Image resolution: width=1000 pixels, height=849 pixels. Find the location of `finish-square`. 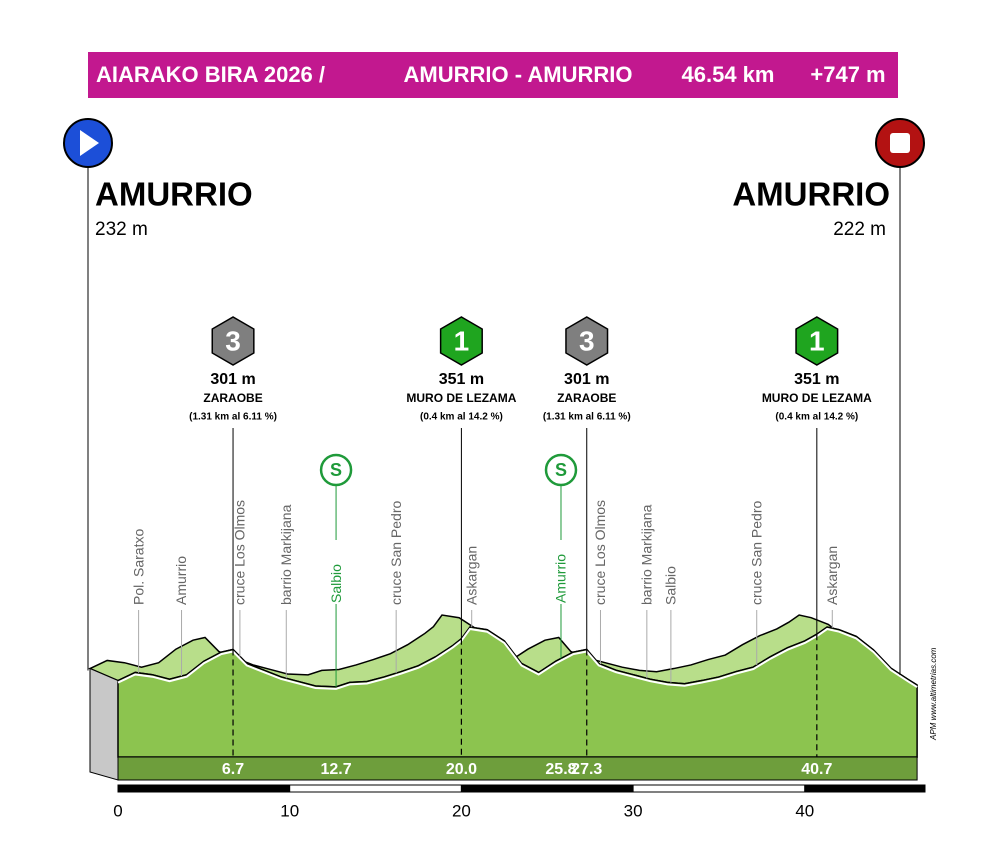

finish-square is located at coordinates (900, 143).